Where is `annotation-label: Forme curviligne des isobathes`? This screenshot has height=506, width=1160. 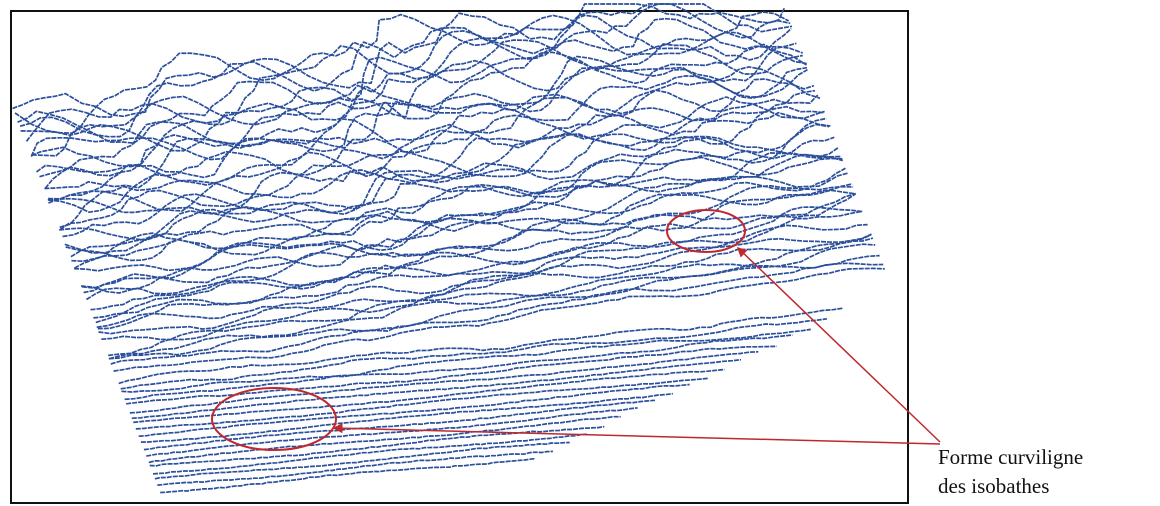 annotation-label: Forme curviligne des isobathes is located at coordinates (1045, 472).